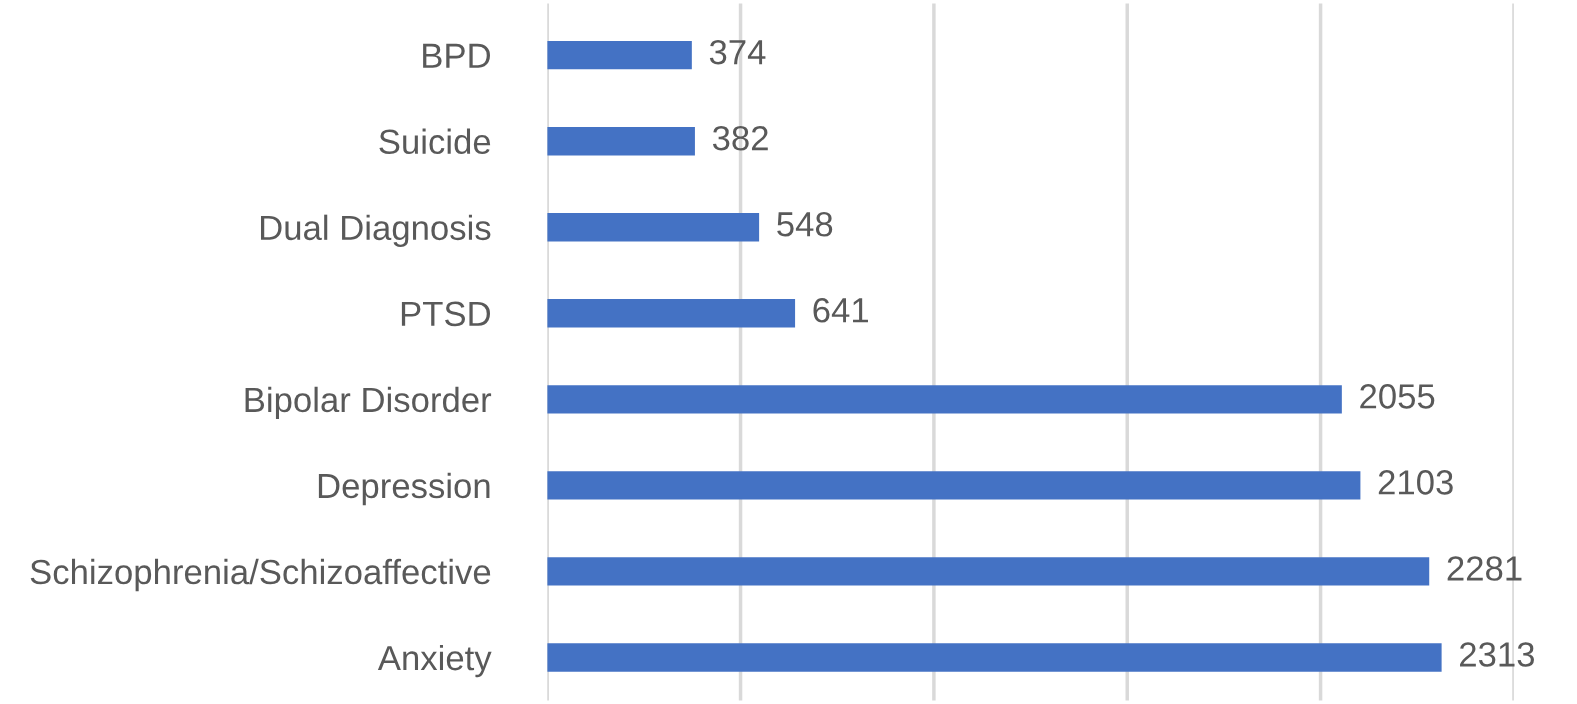 This screenshot has height=704, width=1577. I want to click on data-label: 2103, so click(1415, 482).